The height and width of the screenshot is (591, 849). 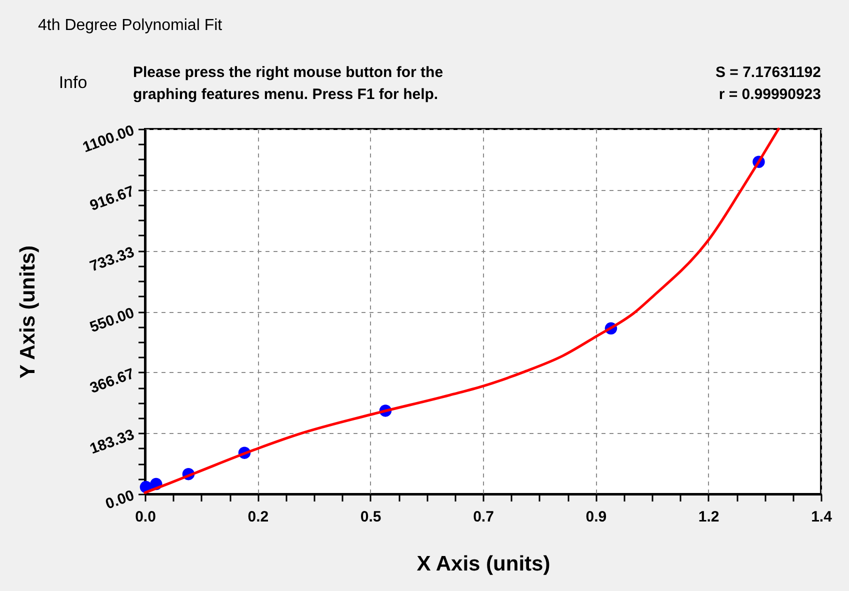 What do you see at coordinates (28, 312) in the screenshot?
I see `y-axis-title: Y Axis (units)` at bounding box center [28, 312].